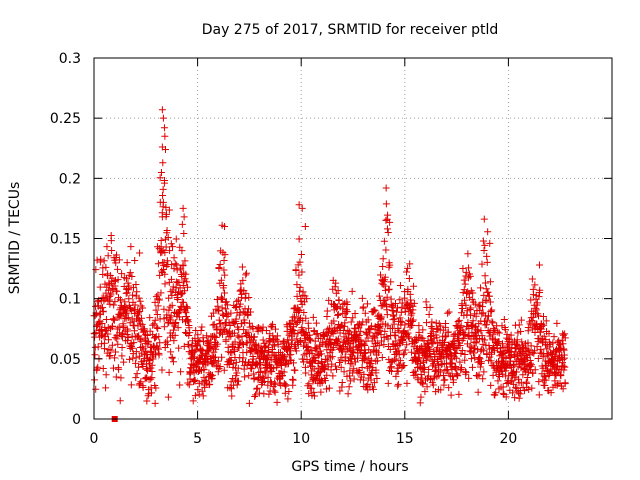  I want to click on y-axis-label: SRMTID / TECUs, so click(15, 238).